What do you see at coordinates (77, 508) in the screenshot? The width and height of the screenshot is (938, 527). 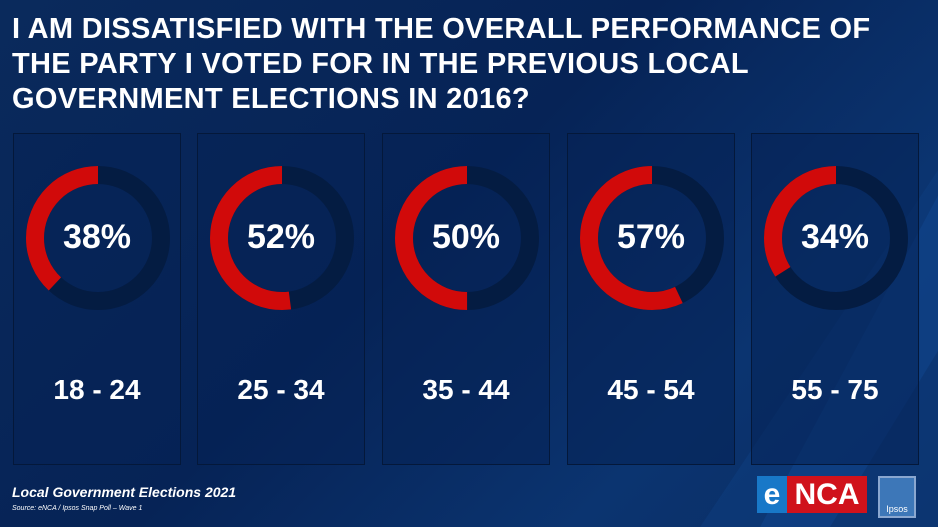 I see `footer-source: Source: eNCA / Ipsos Snap Poll – Wave 1` at bounding box center [77, 508].